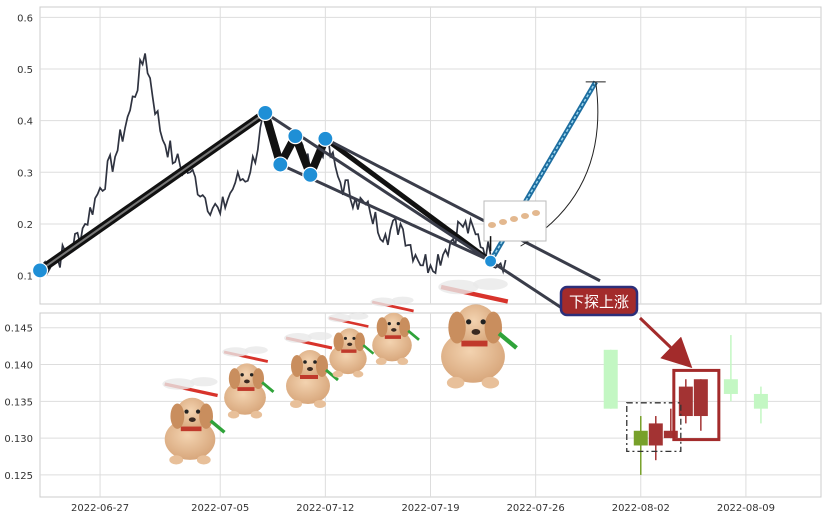  I want to click on x-tick-label: 2022-07-19, so click(430, 508).